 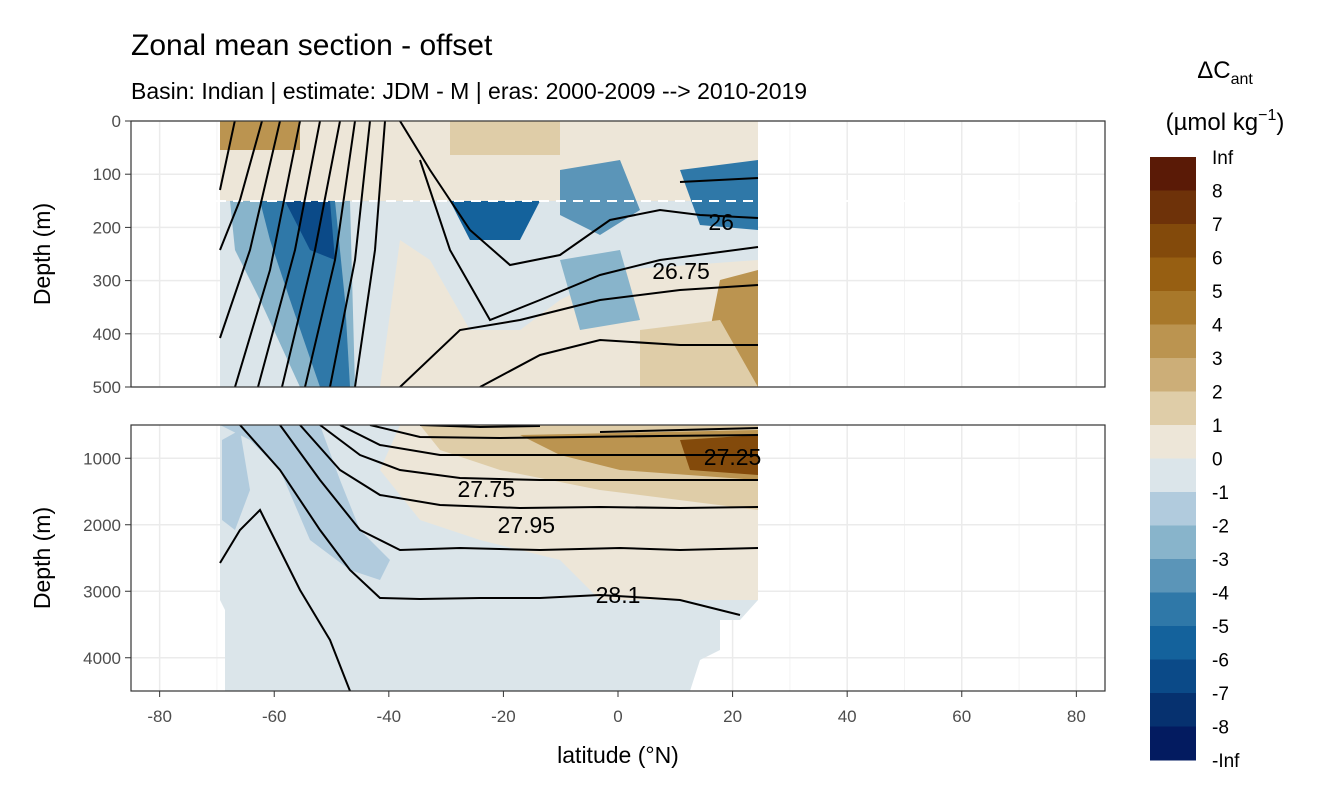 I want to click on legend-label: -2, so click(x=1220, y=527).